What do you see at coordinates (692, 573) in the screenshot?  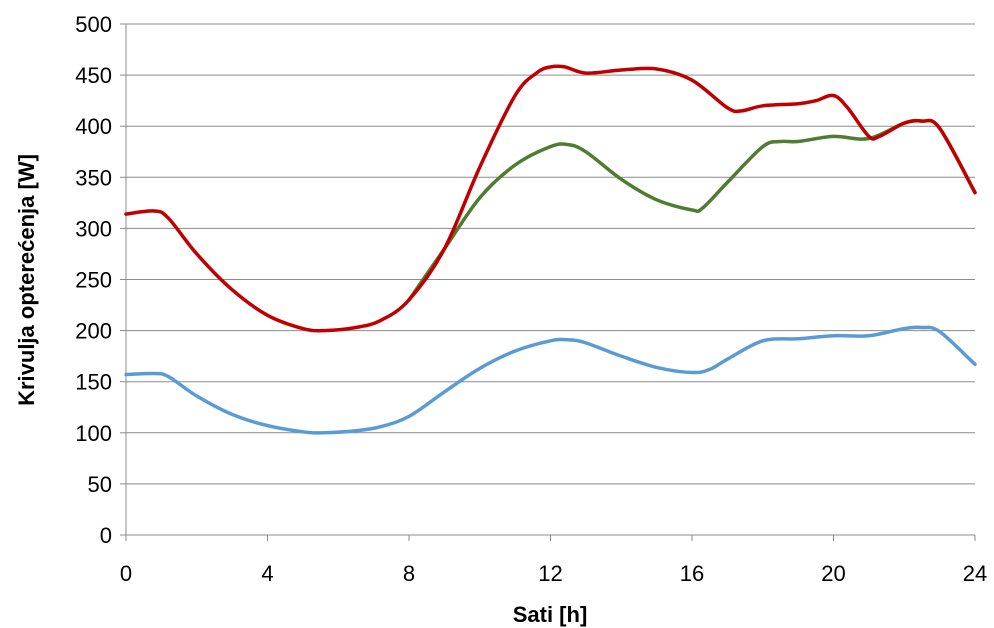 I see `x-tick-label: 16` at bounding box center [692, 573].